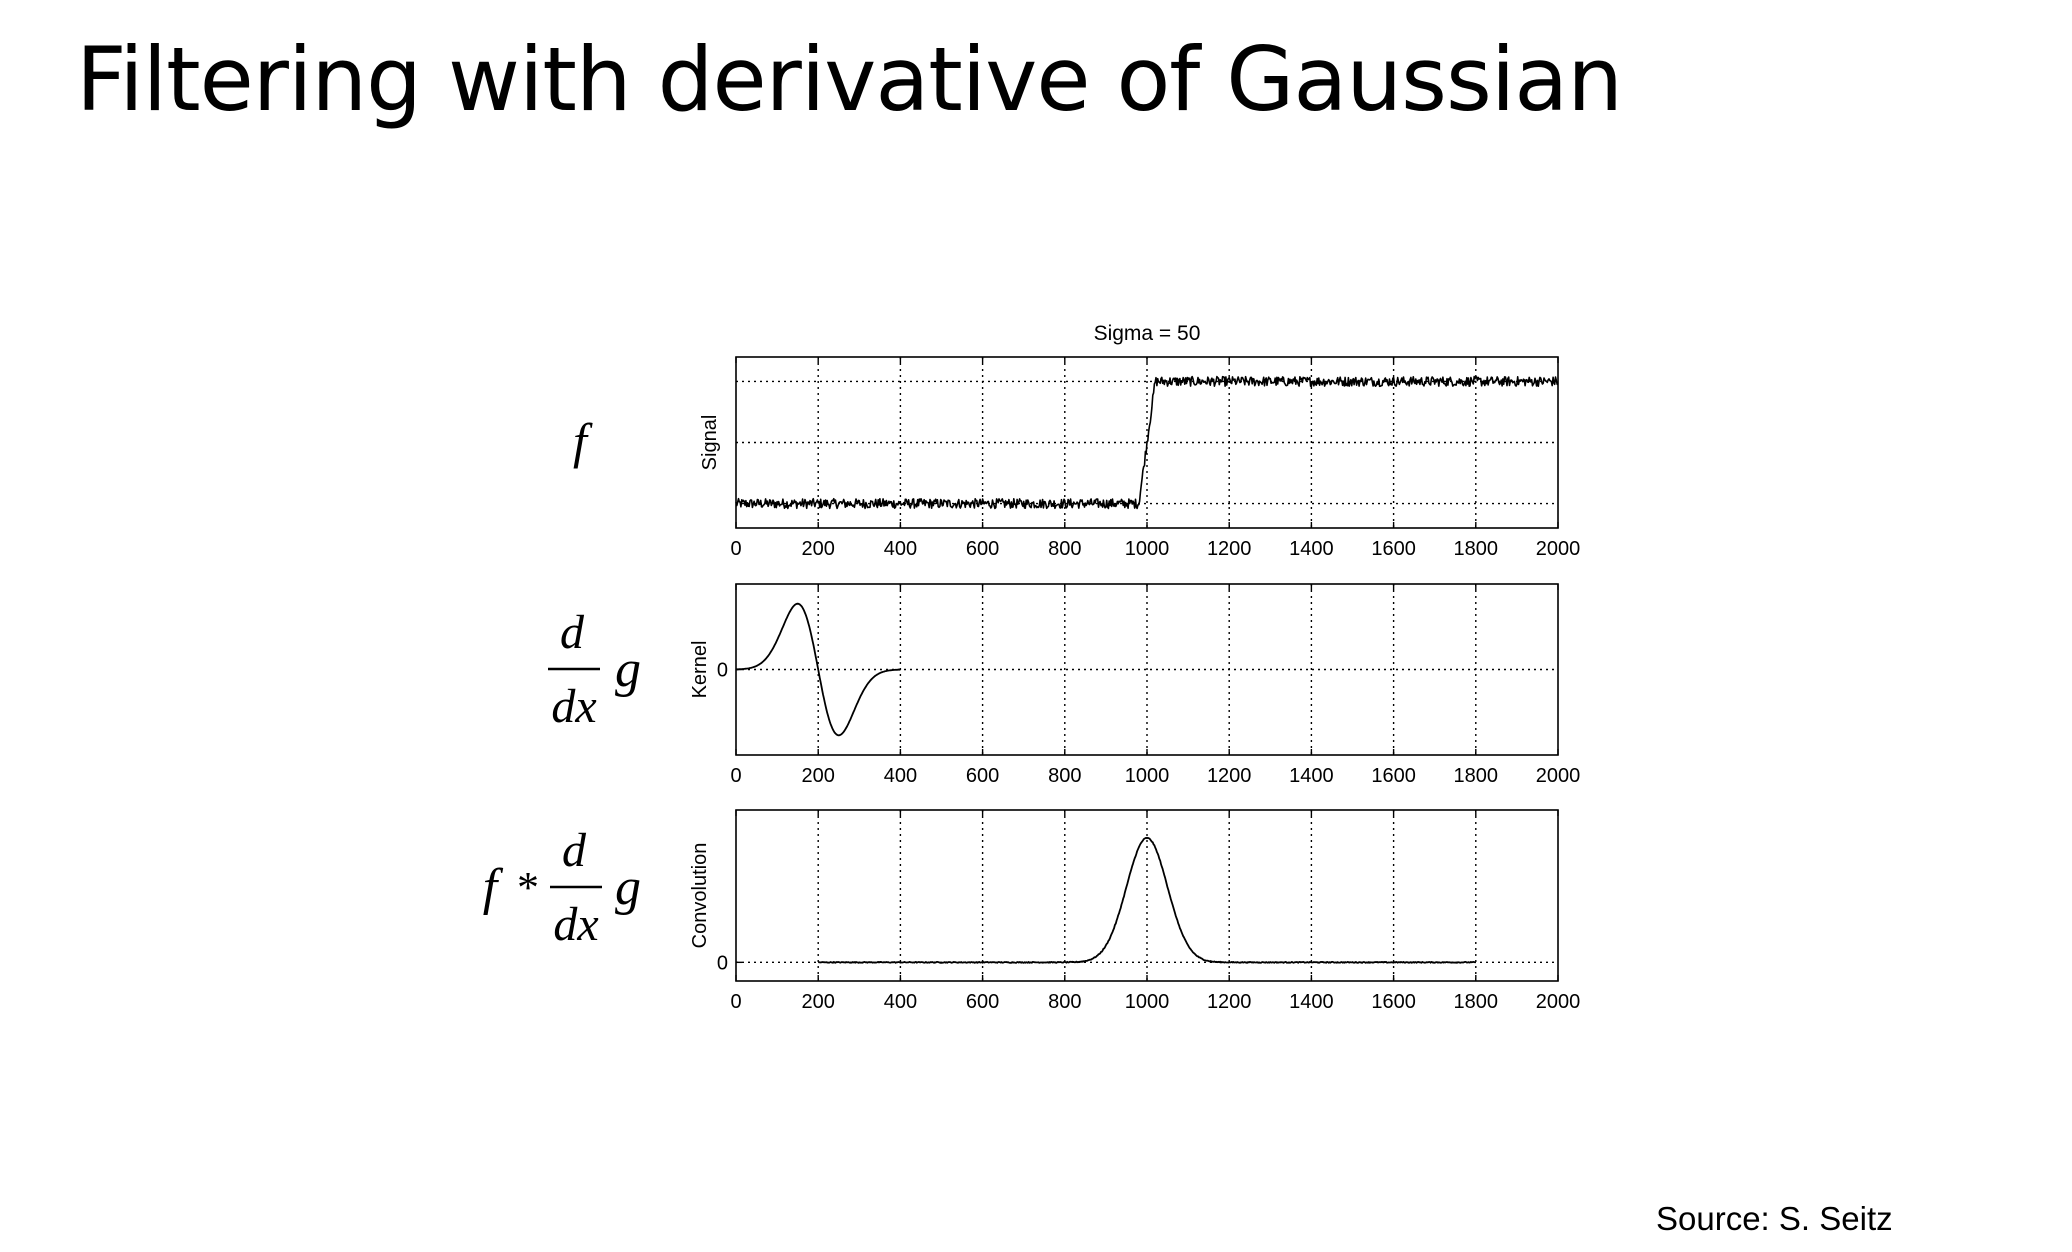 Image resolution: width=2072 pixels, height=1252 pixels. What do you see at coordinates (1229, 1002) in the screenshot?
I see `xtick-label-convolution-1200: 1200` at bounding box center [1229, 1002].